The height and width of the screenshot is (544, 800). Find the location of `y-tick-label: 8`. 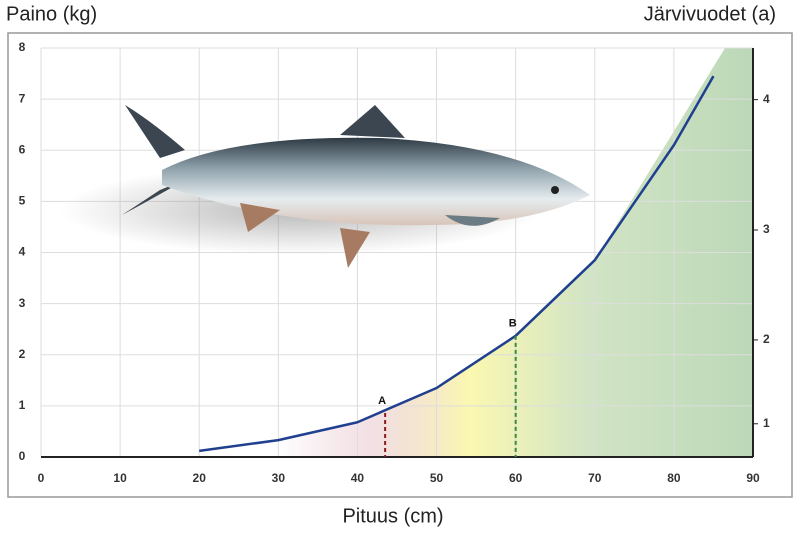

y-tick-label: 8 is located at coordinates (22, 47).